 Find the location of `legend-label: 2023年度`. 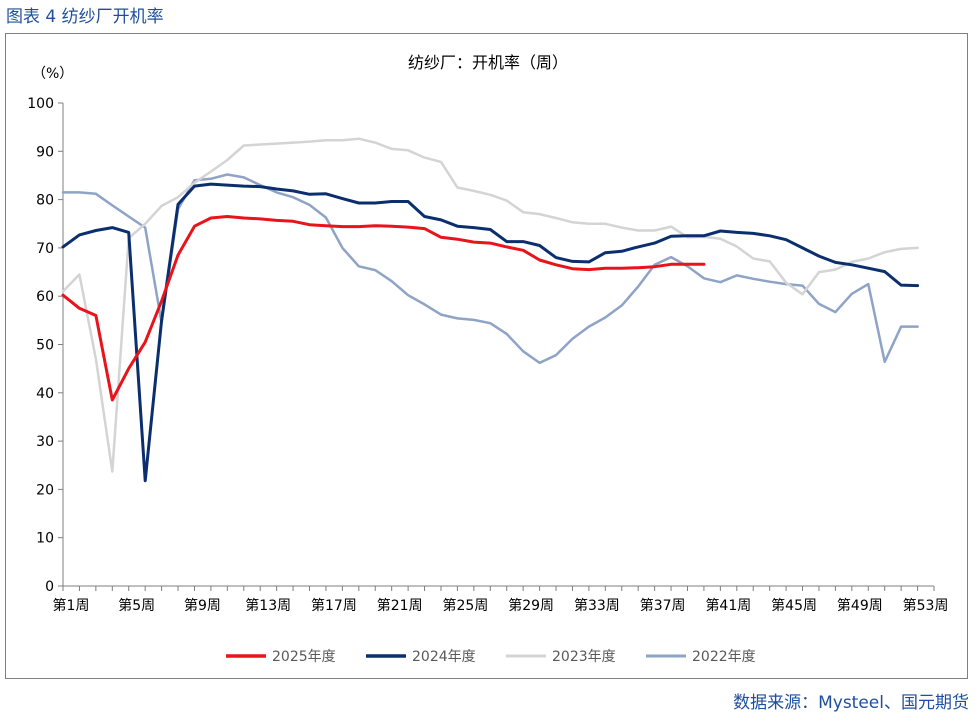

legend-label: 2023年度 is located at coordinates (584, 657).